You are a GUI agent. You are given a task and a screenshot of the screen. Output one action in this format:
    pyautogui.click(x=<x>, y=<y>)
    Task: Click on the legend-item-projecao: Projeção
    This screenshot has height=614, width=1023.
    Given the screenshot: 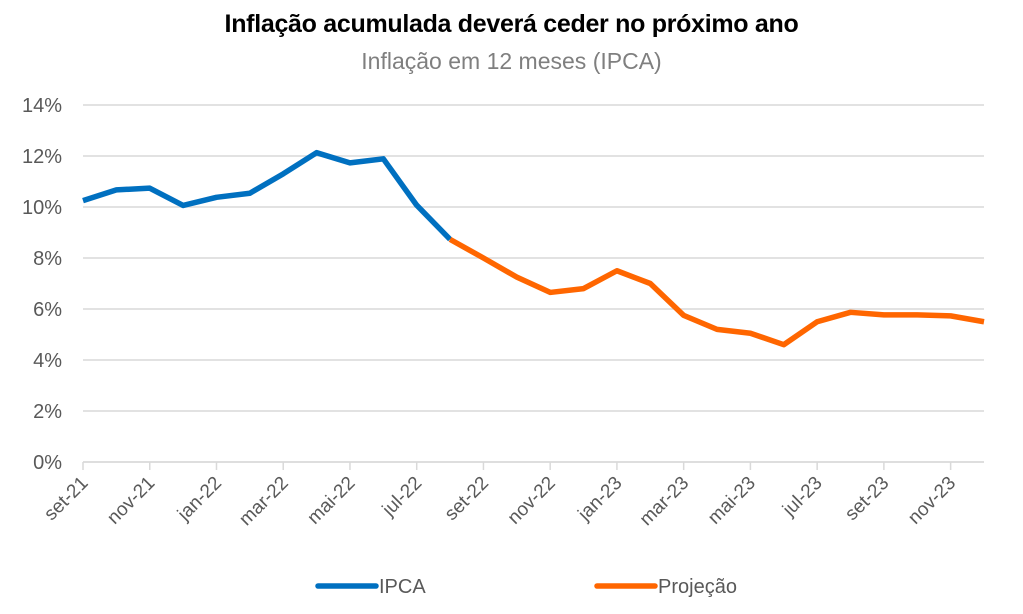 What is the action you would take?
    pyautogui.click(x=665, y=587)
    